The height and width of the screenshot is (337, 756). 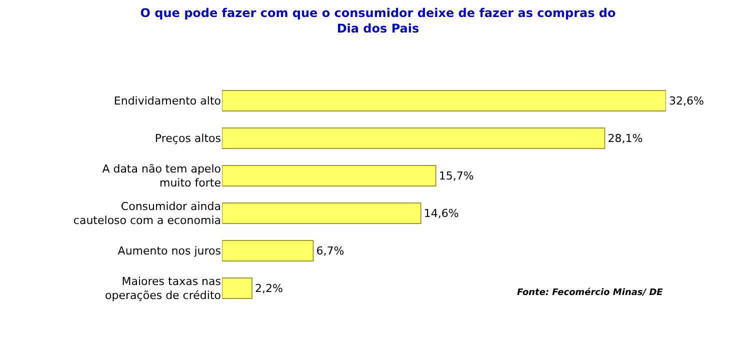 I want to click on chart-title: O que pode fazer com que o consumidor deixe de fazer as compras do Dia dos Pais, so click(x=378, y=21).